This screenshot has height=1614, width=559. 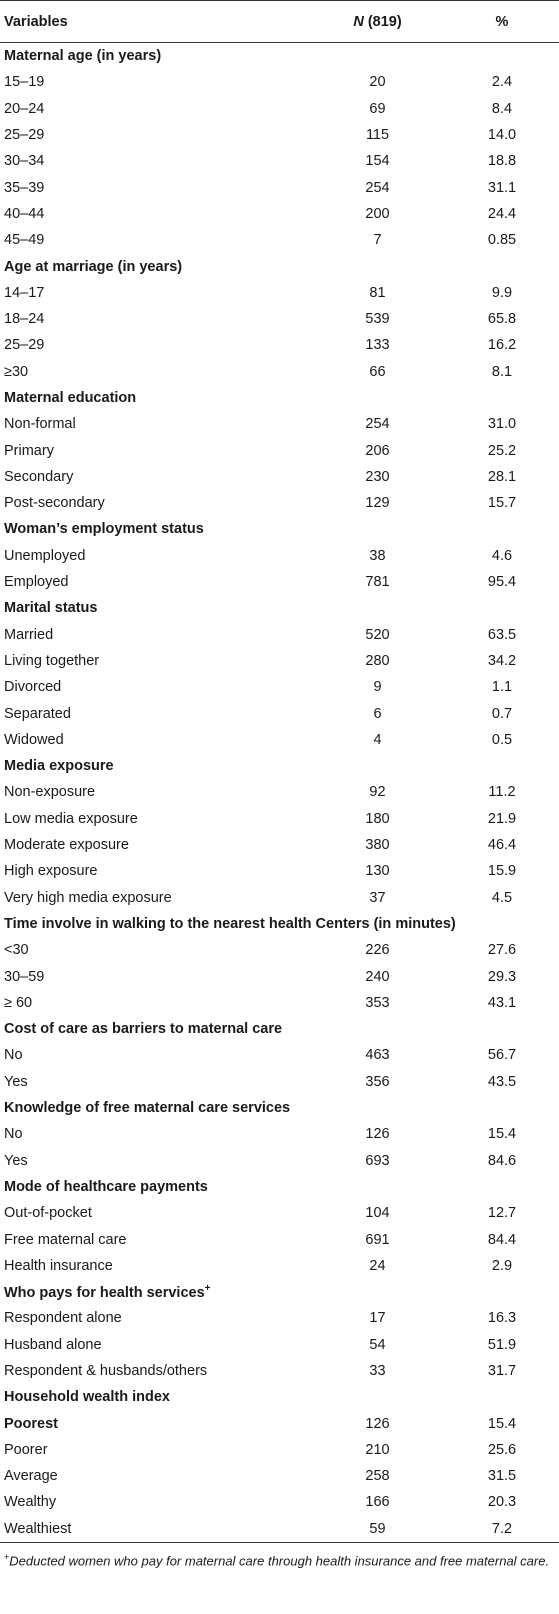 I want to click on table-row: Separated 6 0.7, so click(x=279, y=713).